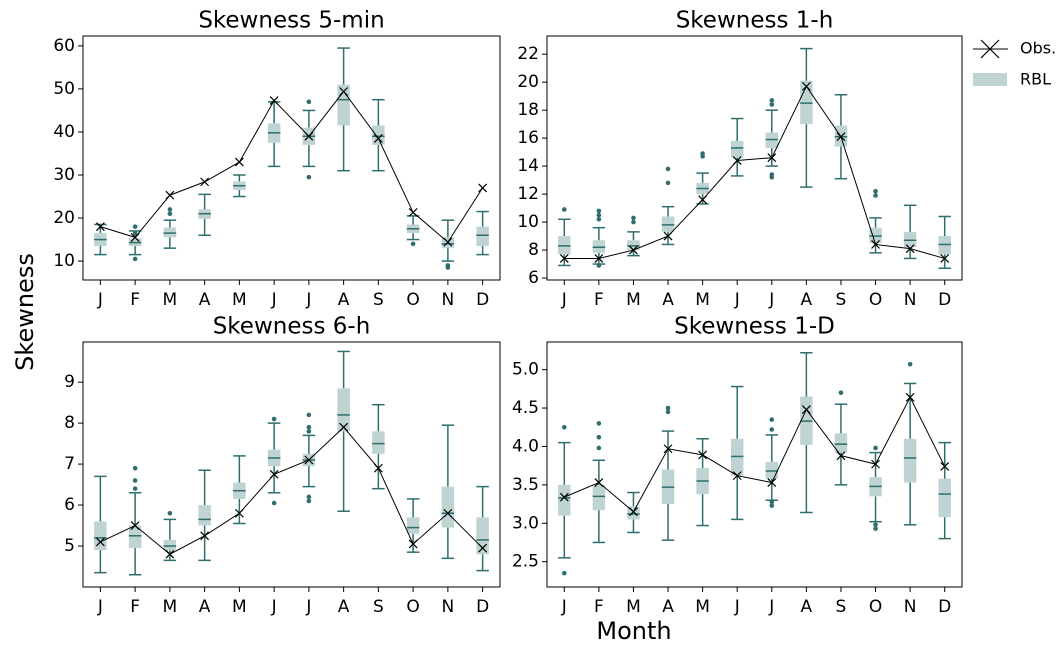 This screenshot has width=1063, height=648. Describe the element at coordinates (69, 382) in the screenshot. I see `y-tick-label: 9` at that location.